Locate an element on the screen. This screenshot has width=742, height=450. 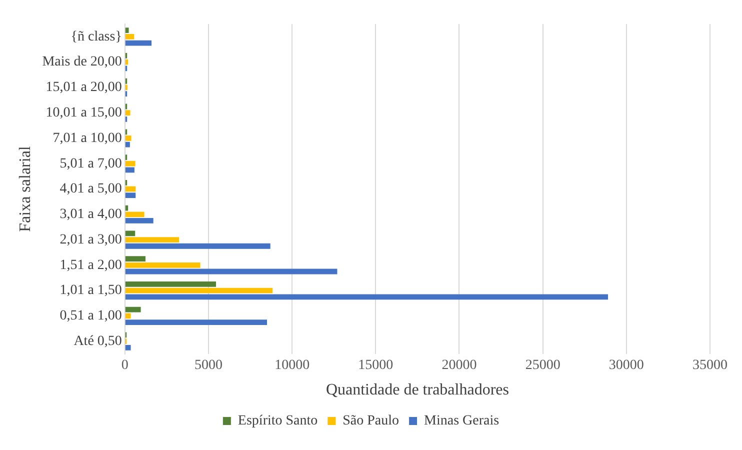
y-tick-label: 15,01 a 20,00 is located at coordinates (84, 88).